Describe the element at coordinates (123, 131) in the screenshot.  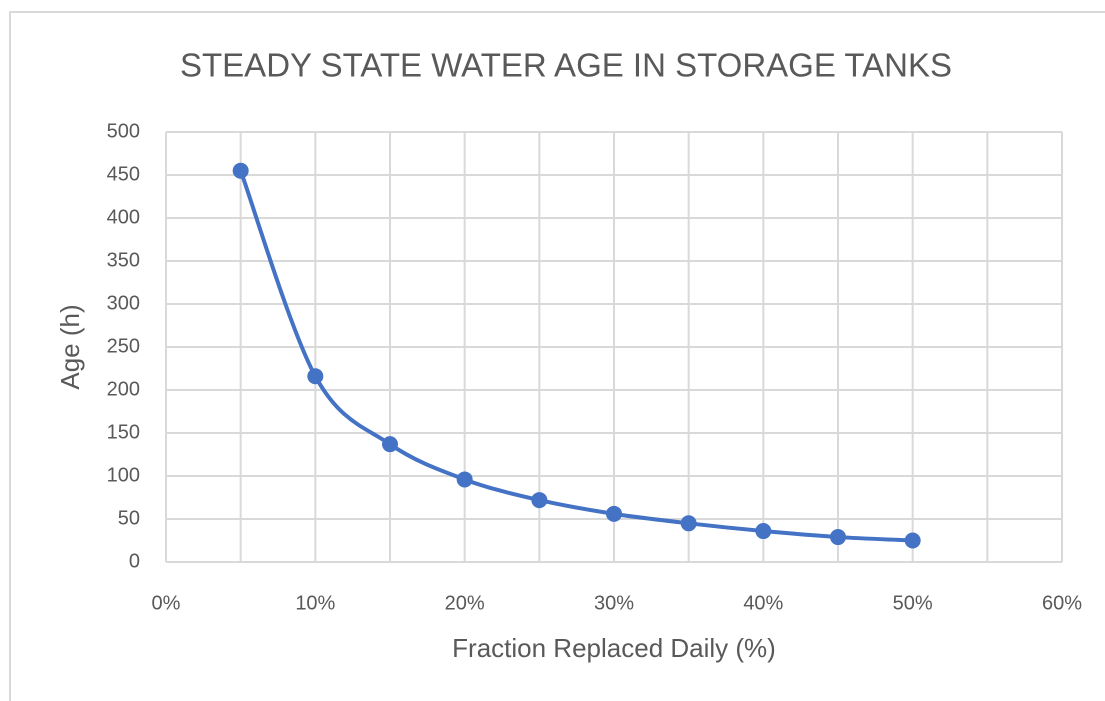
I see `y-tick-label: 500` at that location.